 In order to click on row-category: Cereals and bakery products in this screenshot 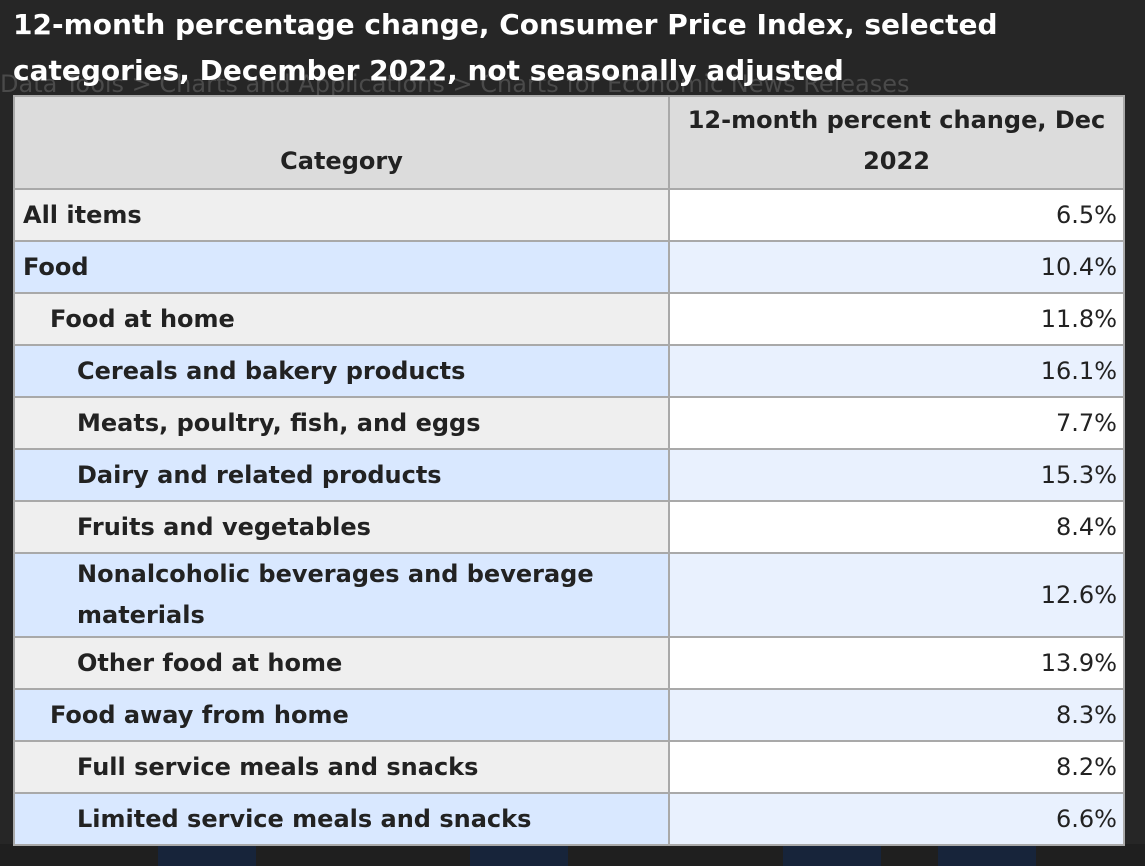, I will do `click(341, 371)`.